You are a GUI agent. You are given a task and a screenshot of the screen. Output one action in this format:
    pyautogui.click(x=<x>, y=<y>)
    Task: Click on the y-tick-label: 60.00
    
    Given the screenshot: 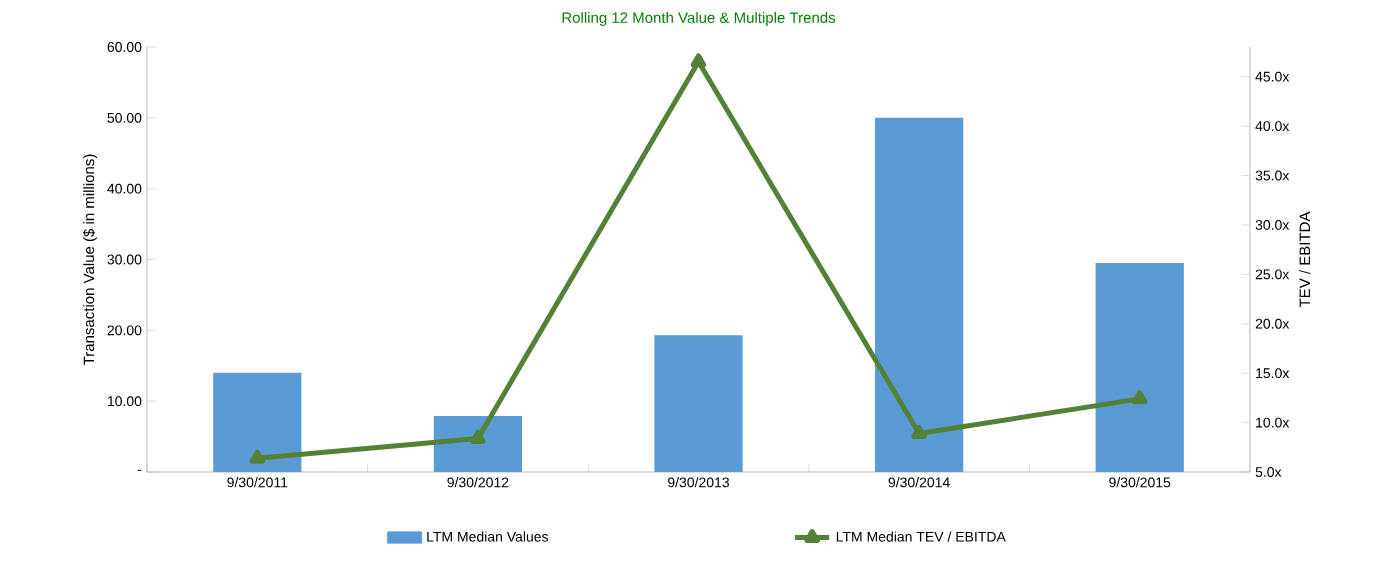 What is the action you would take?
    pyautogui.click(x=124, y=47)
    